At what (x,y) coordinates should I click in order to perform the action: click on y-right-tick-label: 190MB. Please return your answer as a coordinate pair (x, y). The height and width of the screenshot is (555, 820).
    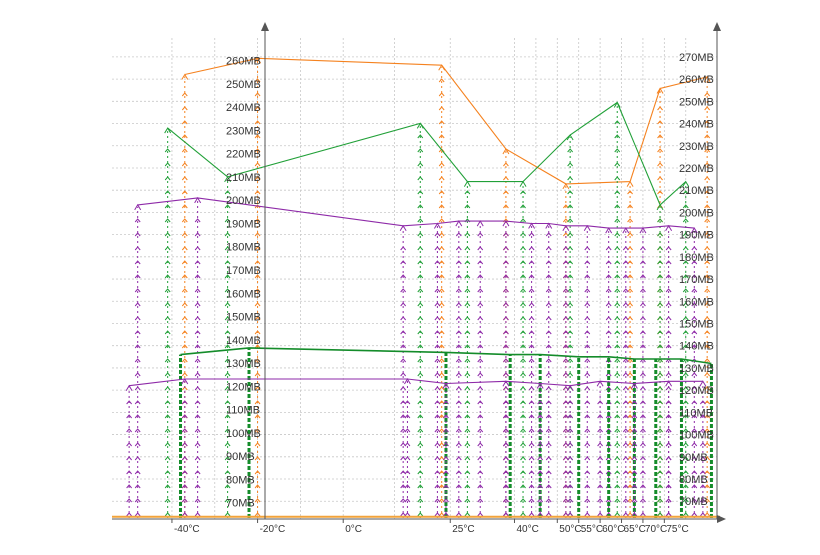
    Looking at the image, I should click on (696, 236).